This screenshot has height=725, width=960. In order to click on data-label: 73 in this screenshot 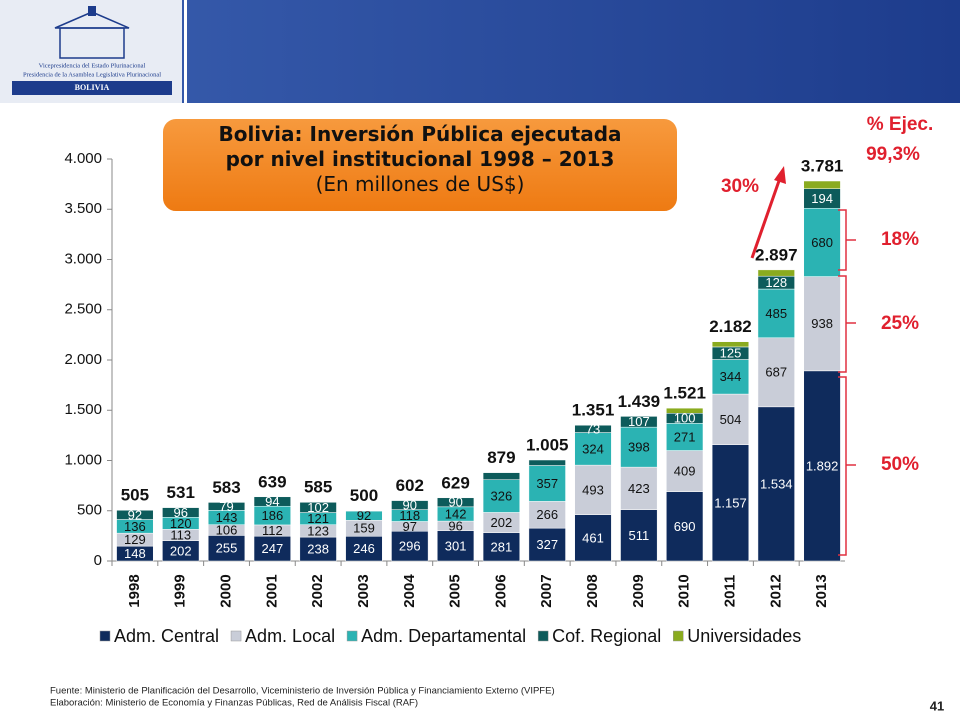, I will do `click(593, 428)`.